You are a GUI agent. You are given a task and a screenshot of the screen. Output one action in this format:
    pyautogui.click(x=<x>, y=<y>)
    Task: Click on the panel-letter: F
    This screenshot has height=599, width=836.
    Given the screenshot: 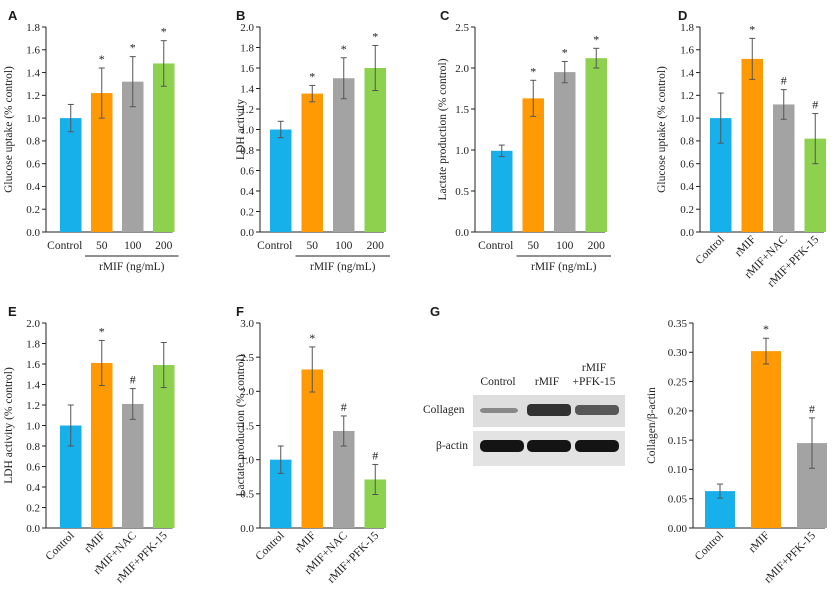 What is the action you would take?
    pyautogui.click(x=240, y=311)
    